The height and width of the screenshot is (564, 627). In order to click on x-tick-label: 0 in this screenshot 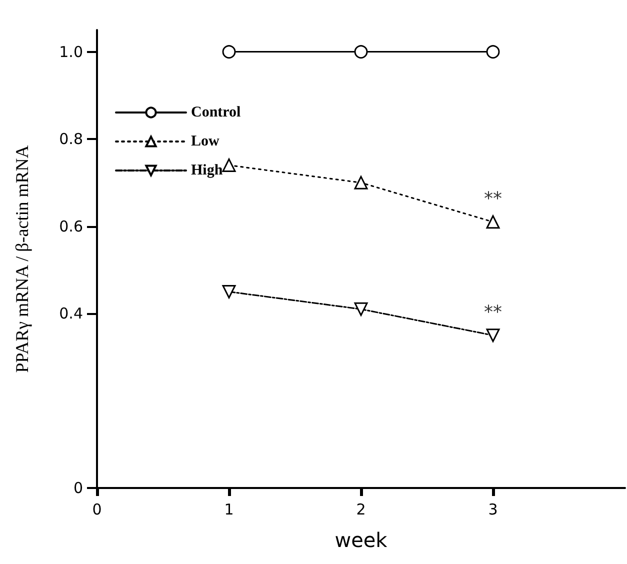, I will do `click(97, 509)`.